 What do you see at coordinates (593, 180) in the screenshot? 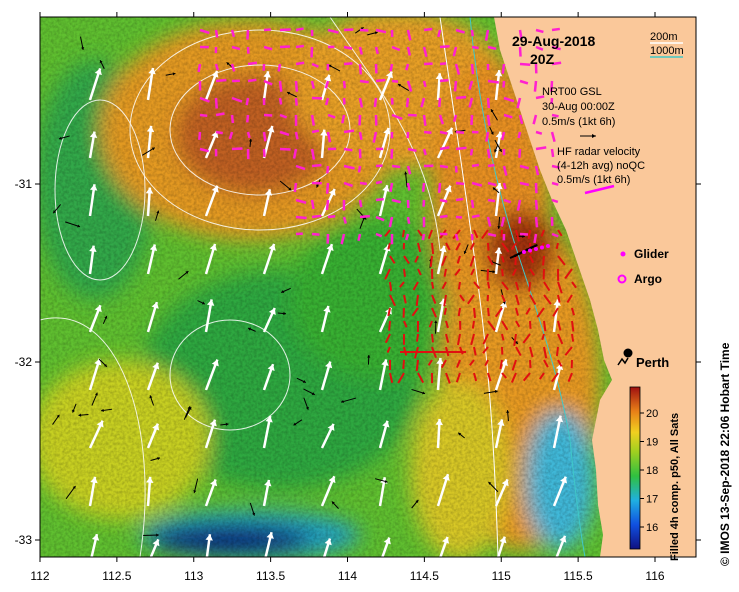
I see `hf-legend-scale: 0.5m/s (1kt 6h)` at bounding box center [593, 180].